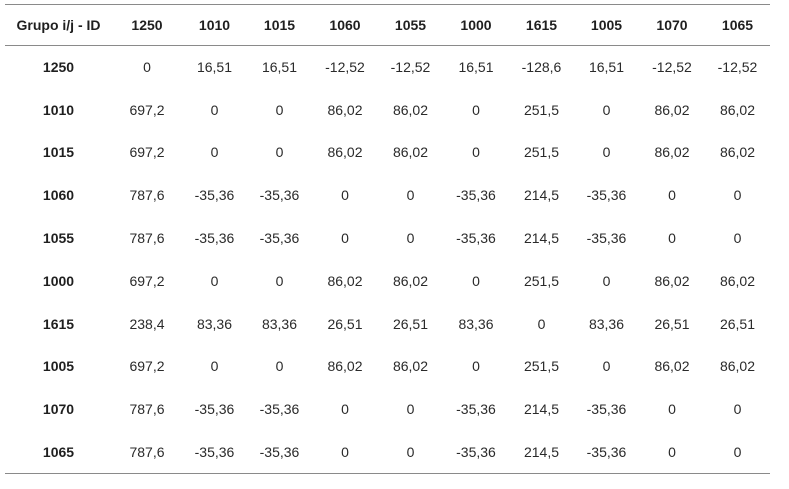  Describe the element at coordinates (58, 280) in the screenshot. I see `row-header: 1000` at that location.